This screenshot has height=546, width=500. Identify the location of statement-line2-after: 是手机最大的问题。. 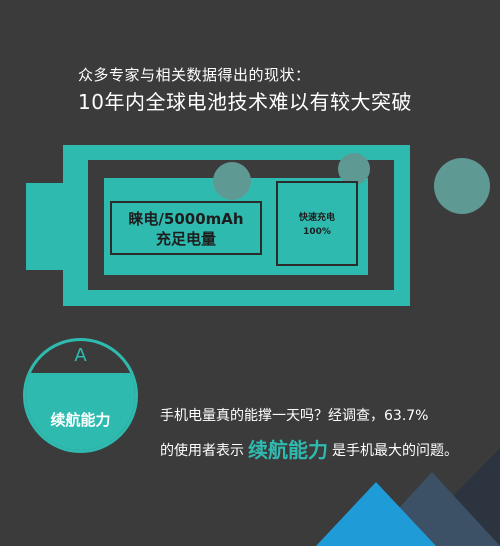
(395, 451).